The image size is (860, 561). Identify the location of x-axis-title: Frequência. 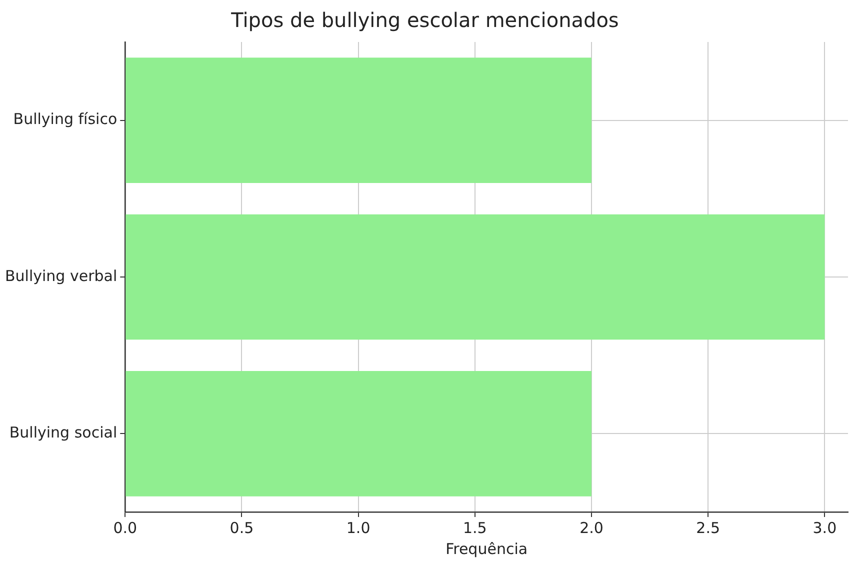
(487, 549).